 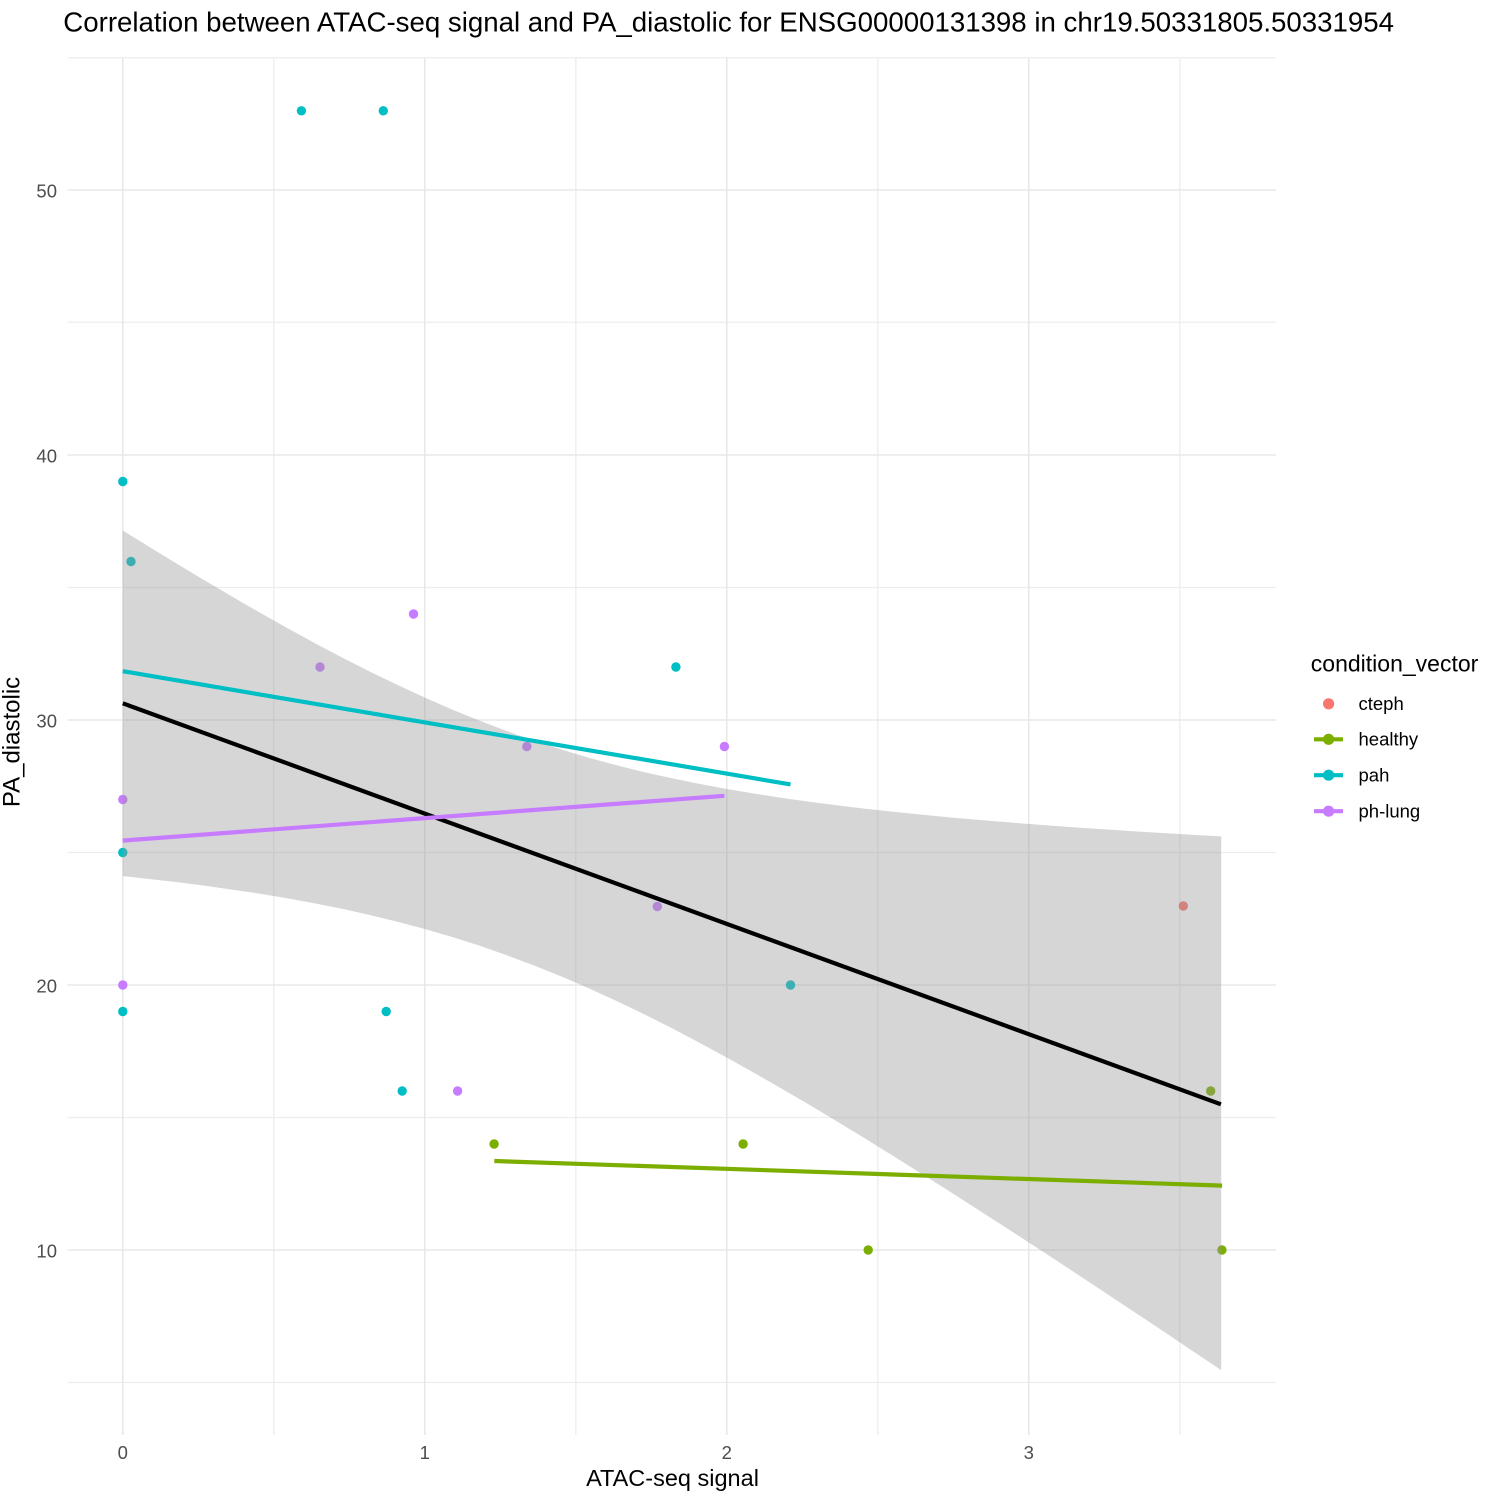 What do you see at coordinates (12, 742) in the screenshot?
I see `svg-text: PA_diastolic` at bounding box center [12, 742].